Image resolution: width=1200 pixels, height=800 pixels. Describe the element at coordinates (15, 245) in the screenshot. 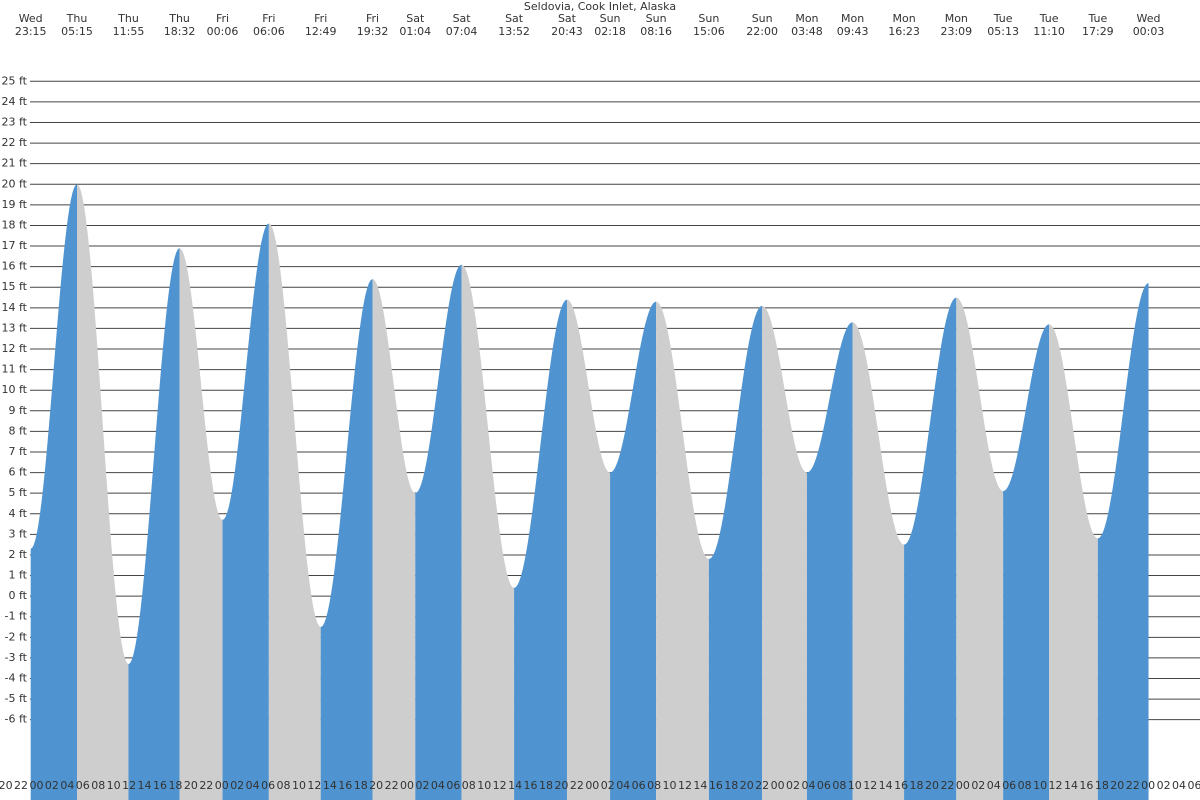

I see `y-tick-label: 17 ft` at that location.